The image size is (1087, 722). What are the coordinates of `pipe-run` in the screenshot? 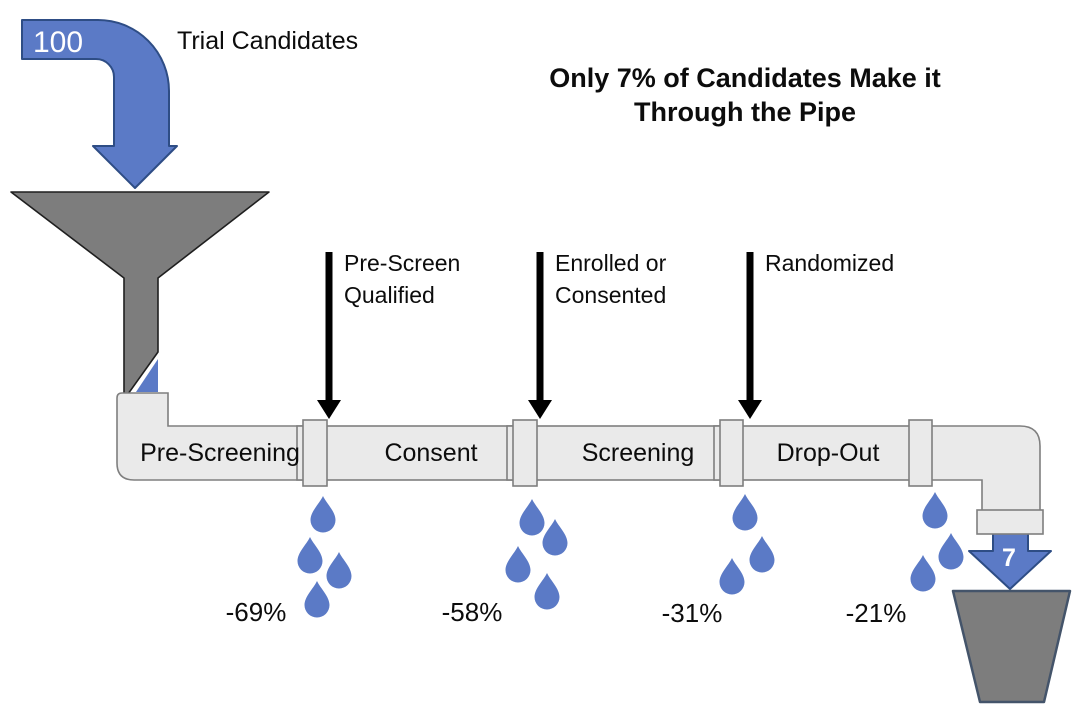 It's located at (578, 452).